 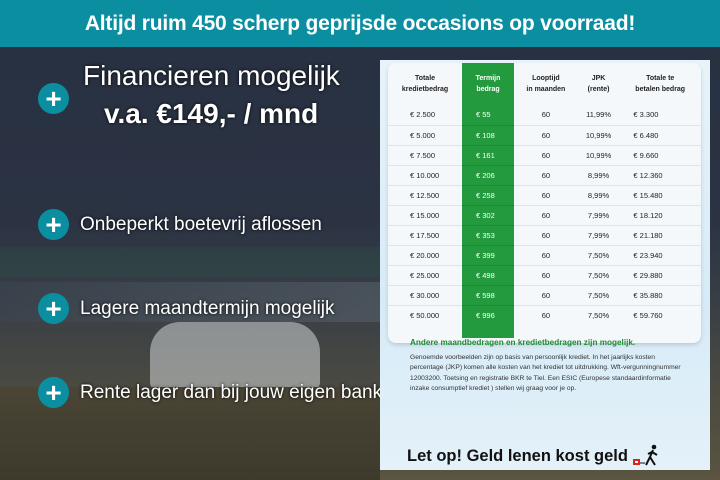 I want to click on table-cell: € 353, so click(x=488, y=235).